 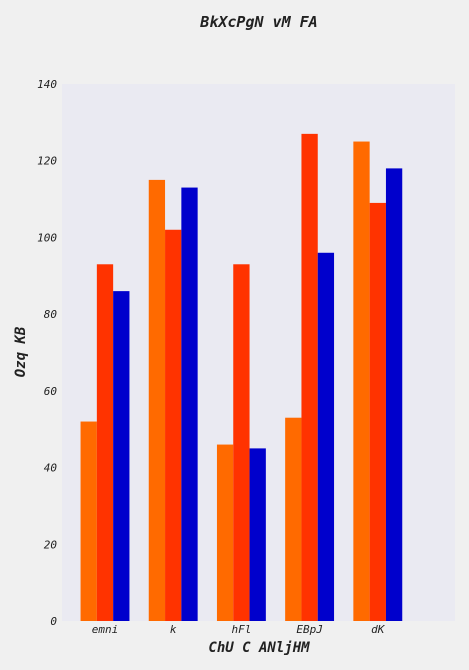 I want to click on y-tick-label: 0, so click(x=53, y=621).